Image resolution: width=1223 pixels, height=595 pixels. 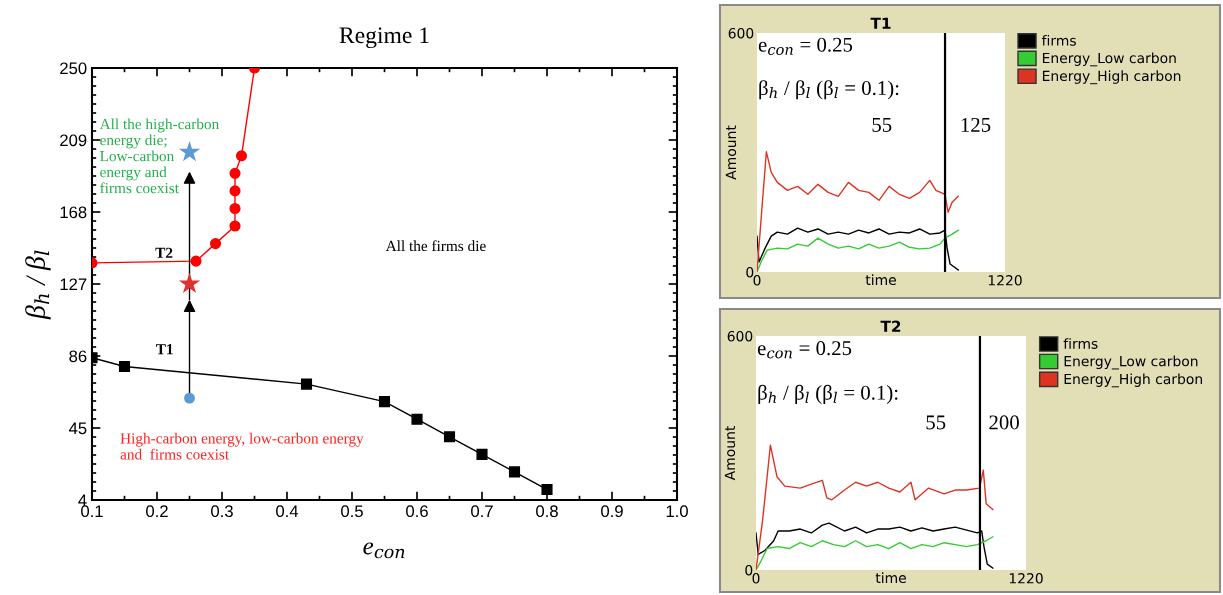 What do you see at coordinates (73, 212) in the screenshot?
I see `y-tick-label: 168` at bounding box center [73, 212].